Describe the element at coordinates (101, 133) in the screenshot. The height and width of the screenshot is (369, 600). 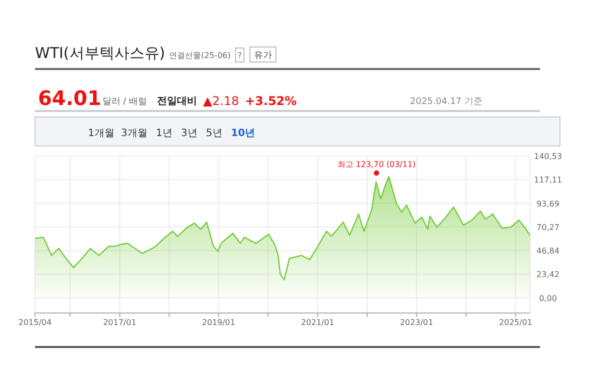
I see `text: 1개월` at that location.